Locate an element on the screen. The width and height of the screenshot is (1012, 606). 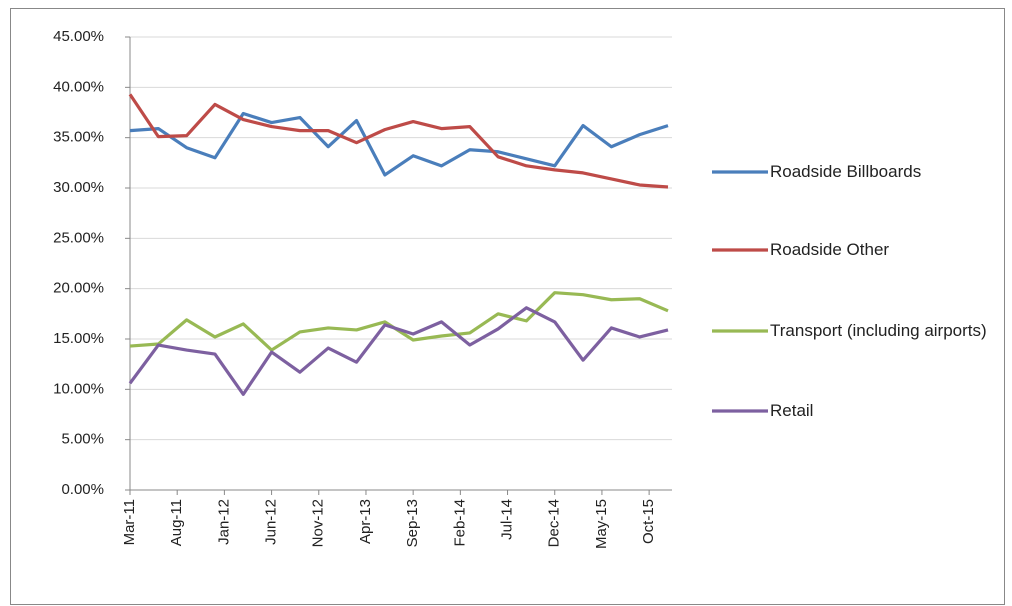
legend-label: Transport (including airports) is located at coordinates (878, 330).